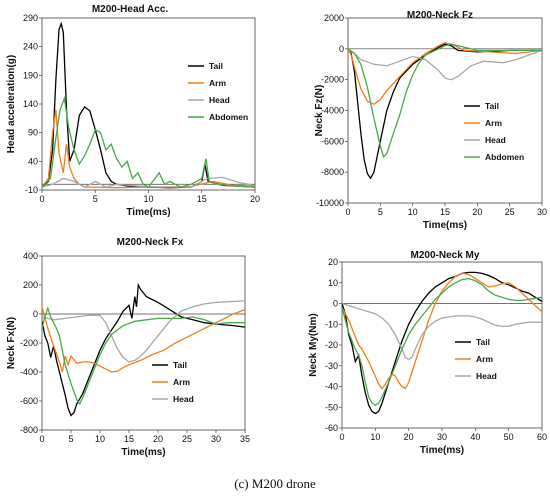 This screenshot has height=498, width=550. What do you see at coordinates (331, 428) in the screenshot?
I see `y-tick-label: -60` at bounding box center [331, 428].